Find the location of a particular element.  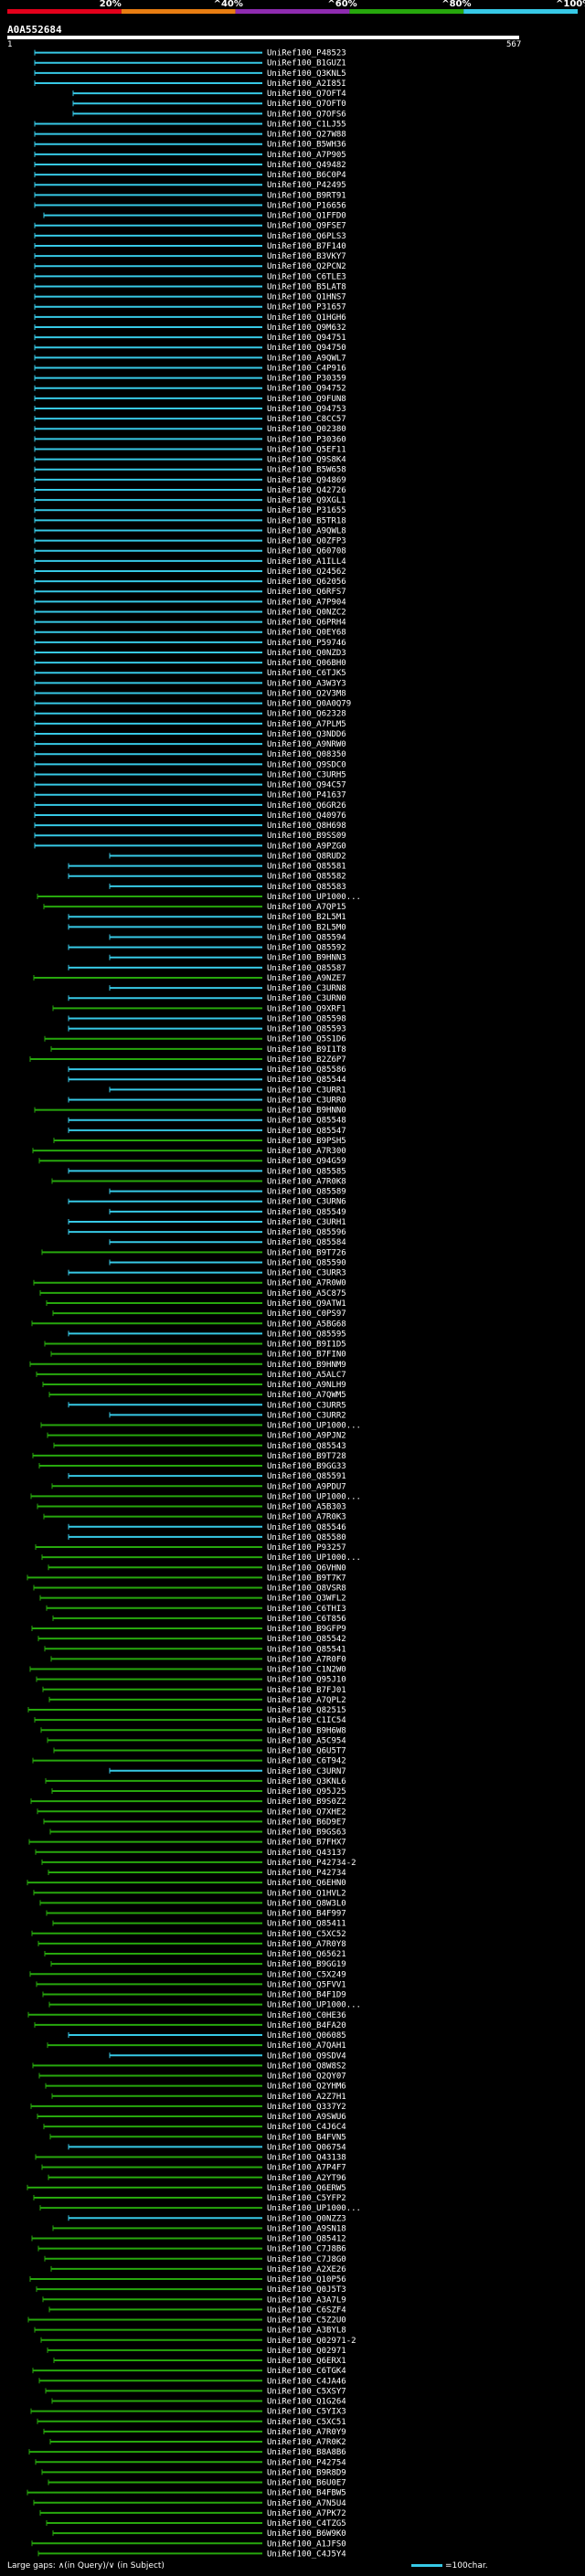

hit-label: UniRef100_Q94869 is located at coordinates (307, 480).